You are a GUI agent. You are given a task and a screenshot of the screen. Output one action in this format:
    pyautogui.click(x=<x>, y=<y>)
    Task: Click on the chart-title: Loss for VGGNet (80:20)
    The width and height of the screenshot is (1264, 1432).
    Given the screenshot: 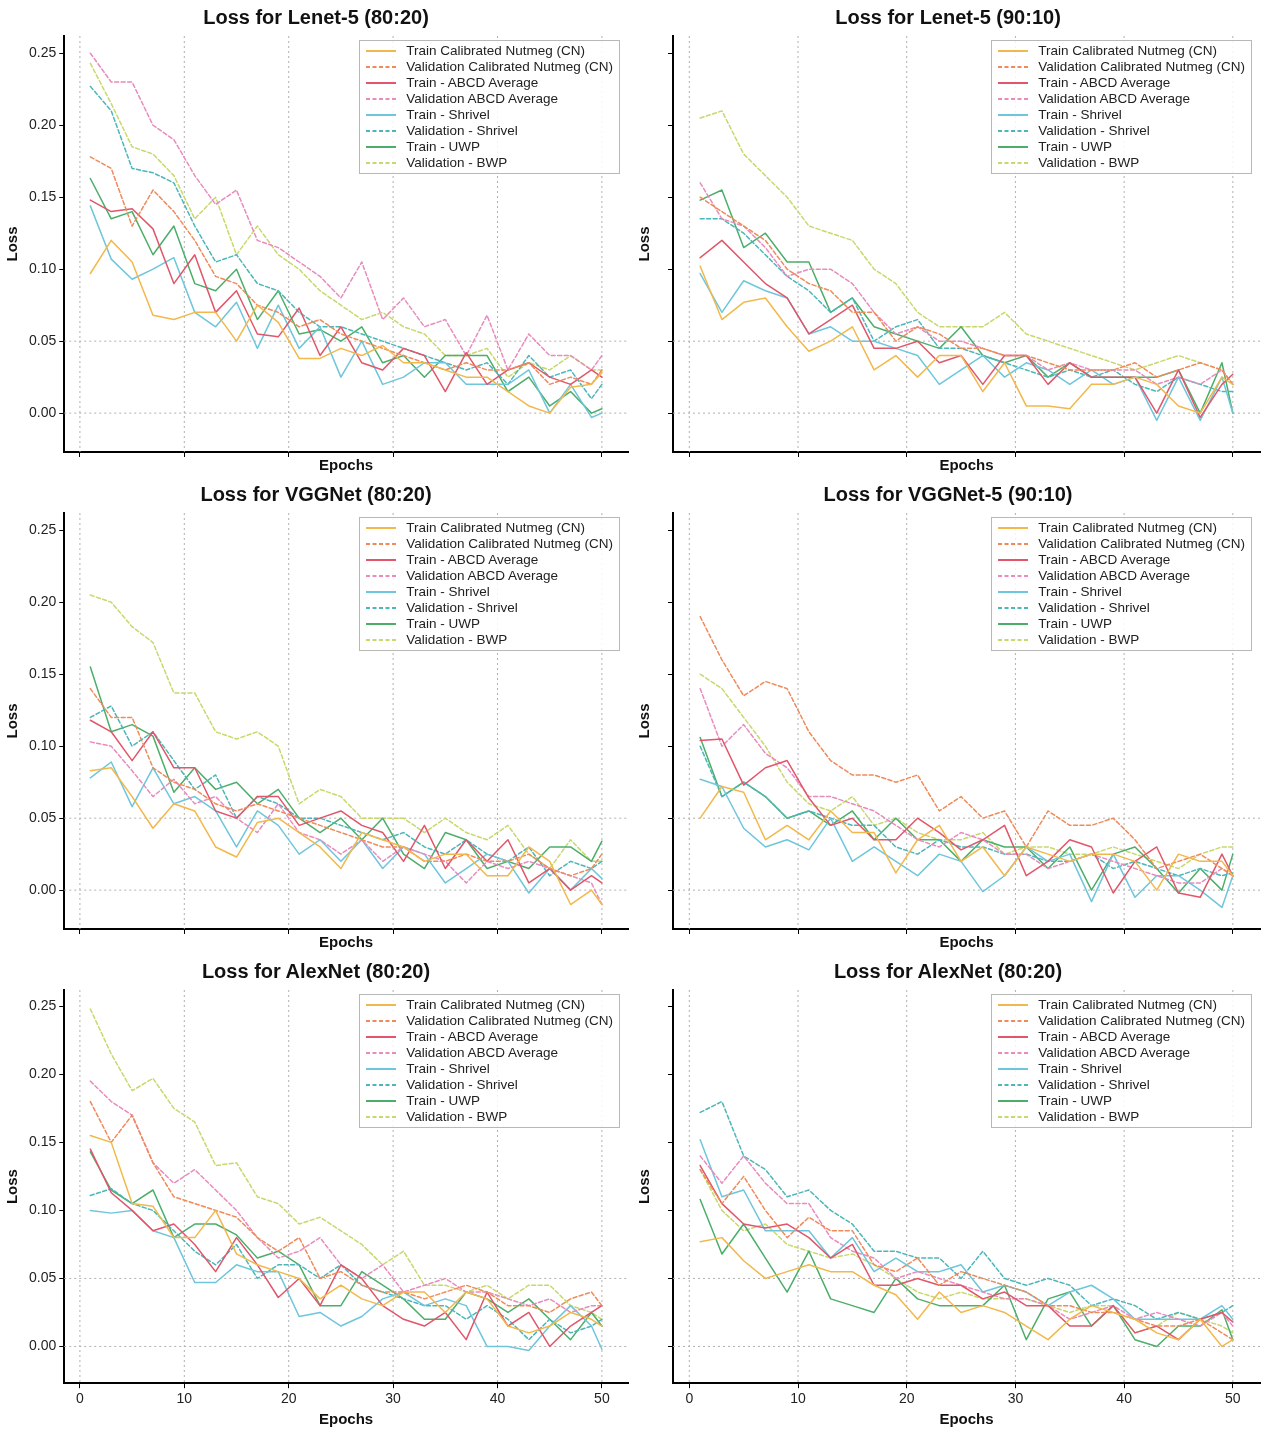 What is the action you would take?
    pyautogui.click(x=316, y=493)
    